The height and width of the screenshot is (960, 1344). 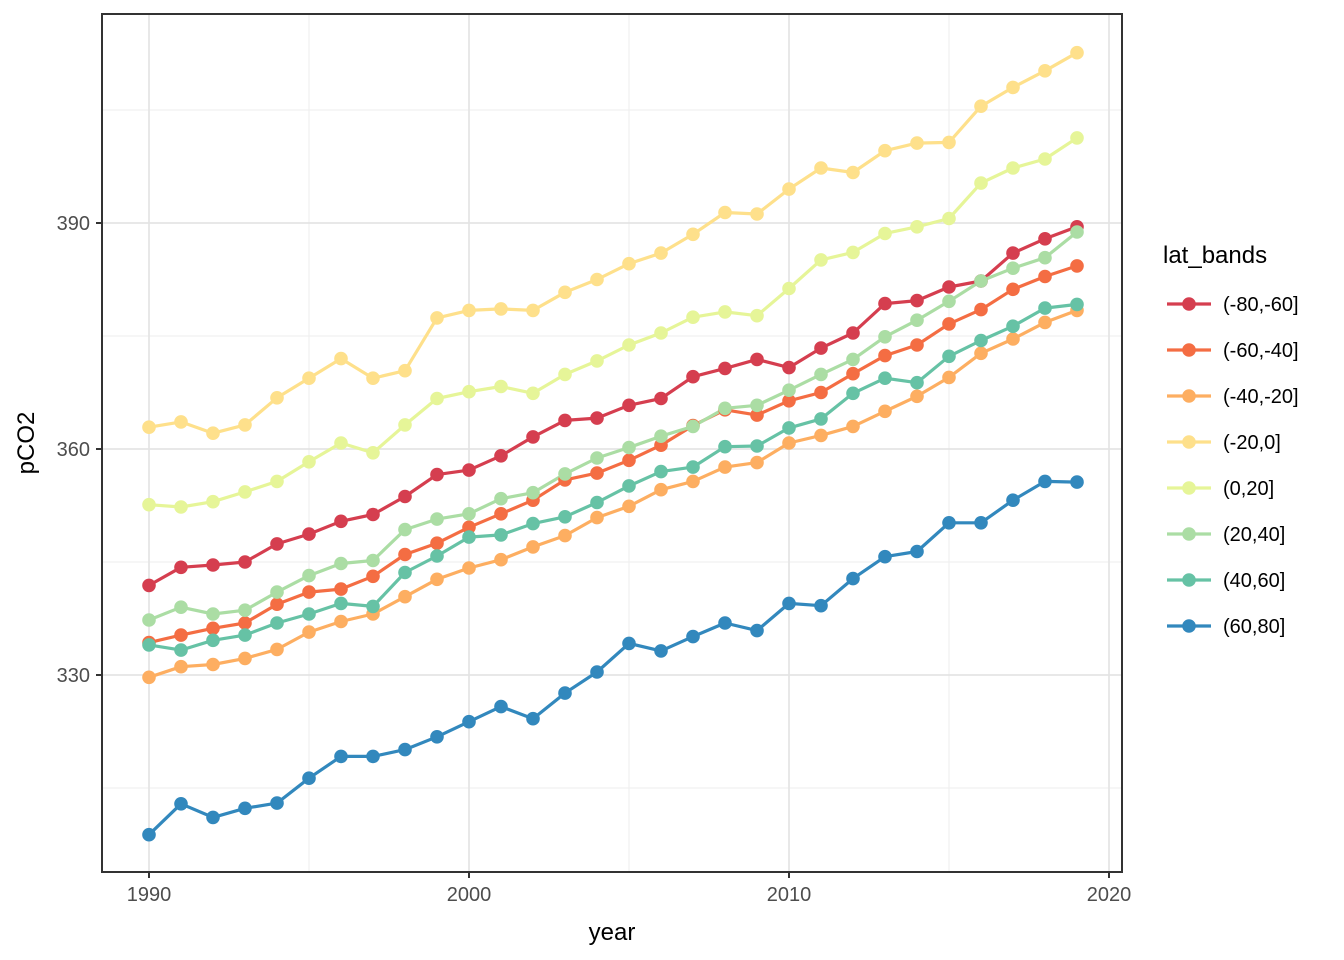 I want to click on legend-title: lat_bands, so click(x=1215, y=255).